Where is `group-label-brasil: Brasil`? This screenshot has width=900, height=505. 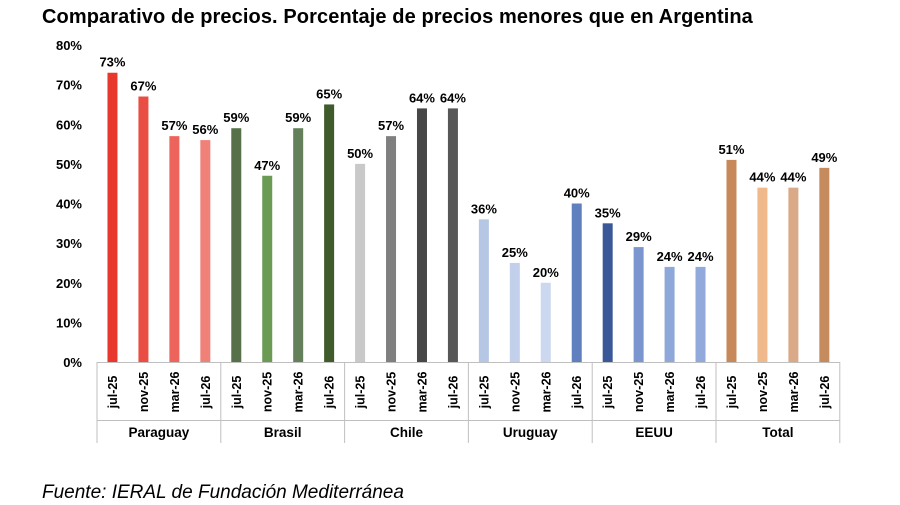
group-label-brasil: Brasil is located at coordinates (283, 432).